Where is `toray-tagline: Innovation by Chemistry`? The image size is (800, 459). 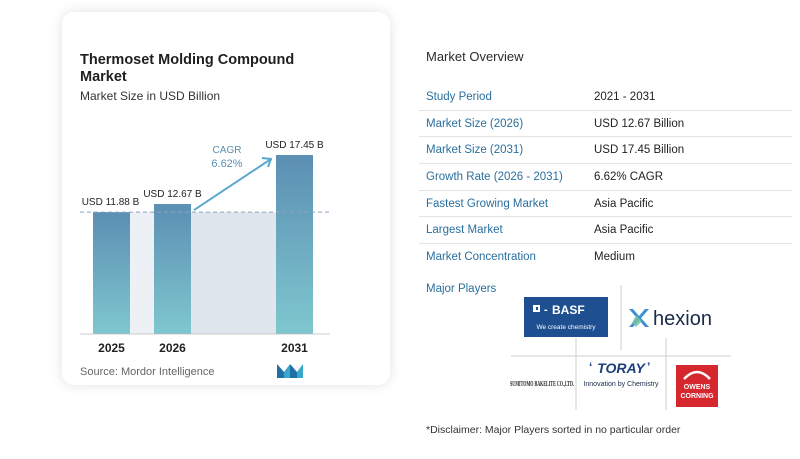
toray-tagline: Innovation by Chemistry is located at coordinates (621, 384).